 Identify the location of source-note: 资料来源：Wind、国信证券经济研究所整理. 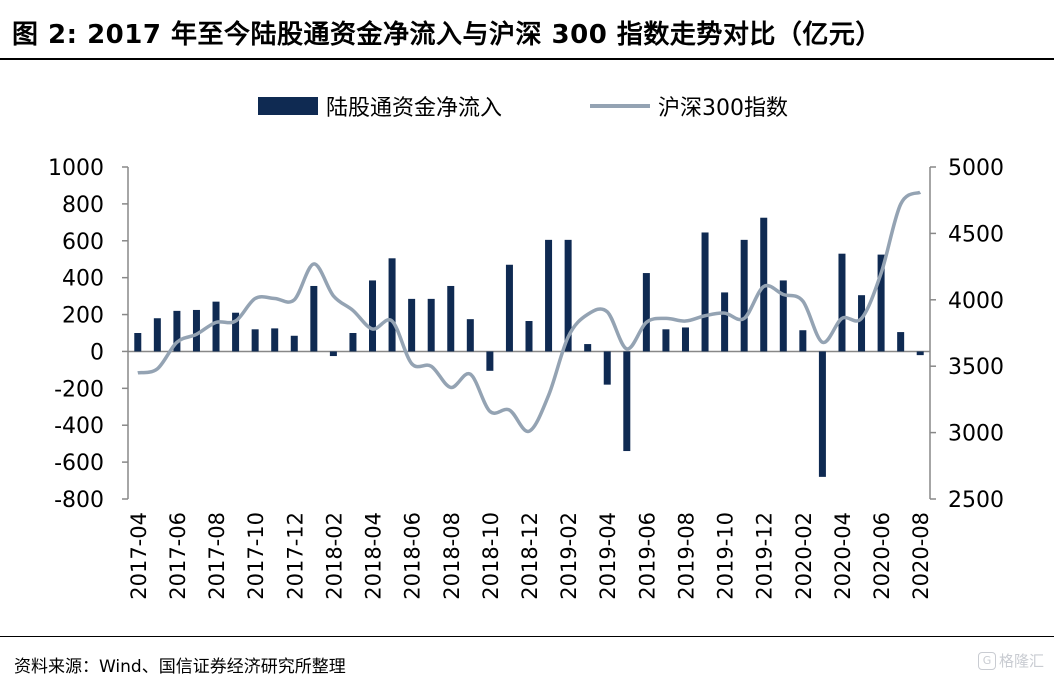
(180, 667).